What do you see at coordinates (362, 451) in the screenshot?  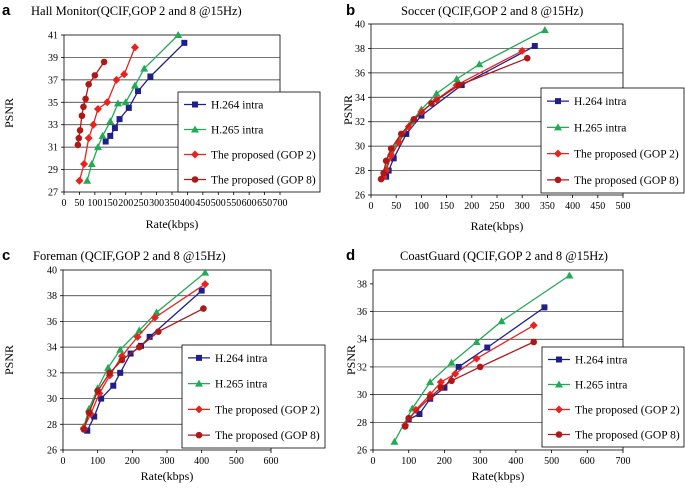 I see `chart-d-ytick-label: 26` at bounding box center [362, 451].